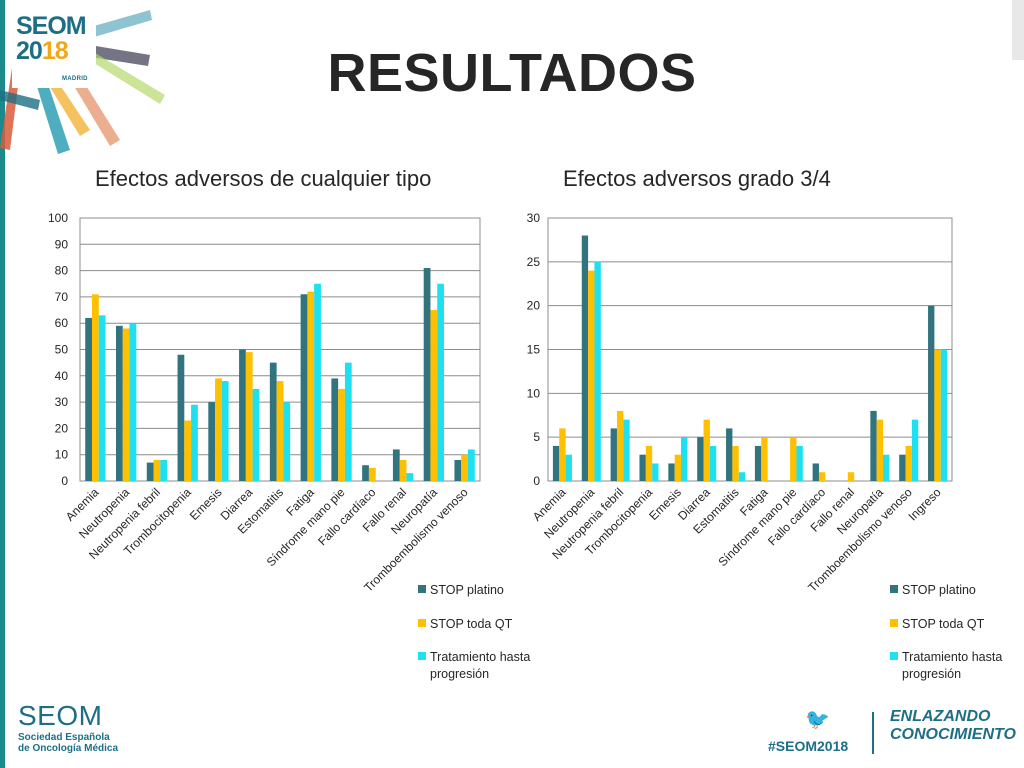 The image size is (1024, 768). Describe the element at coordinates (62, 376) in the screenshot. I see `y-tick-label: 40` at that location.